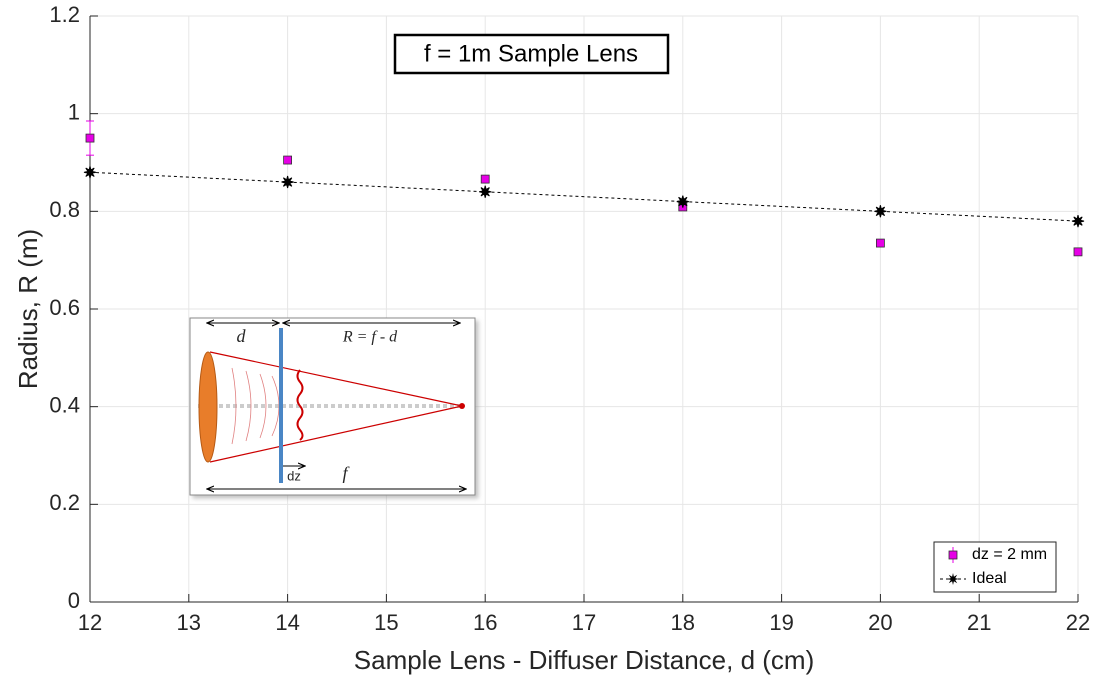  Describe the element at coordinates (64, 14) in the screenshot. I see `y-tick-label: 1.2` at that location.